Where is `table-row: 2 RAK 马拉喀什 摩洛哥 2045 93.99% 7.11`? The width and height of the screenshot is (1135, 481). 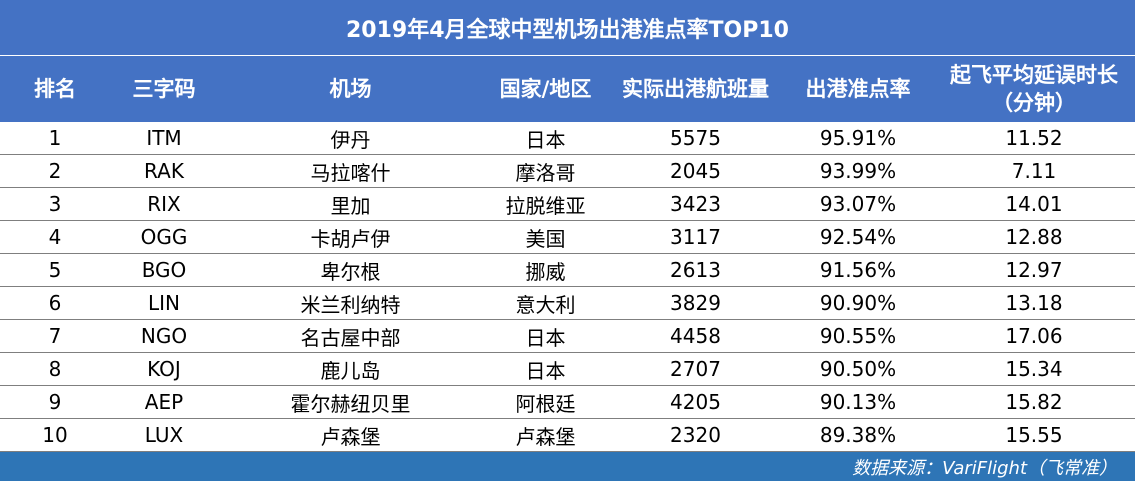 table-row: 2 RAK 马拉喀什 摩洛哥 2045 93.99% 7.11 is located at coordinates (567, 171).